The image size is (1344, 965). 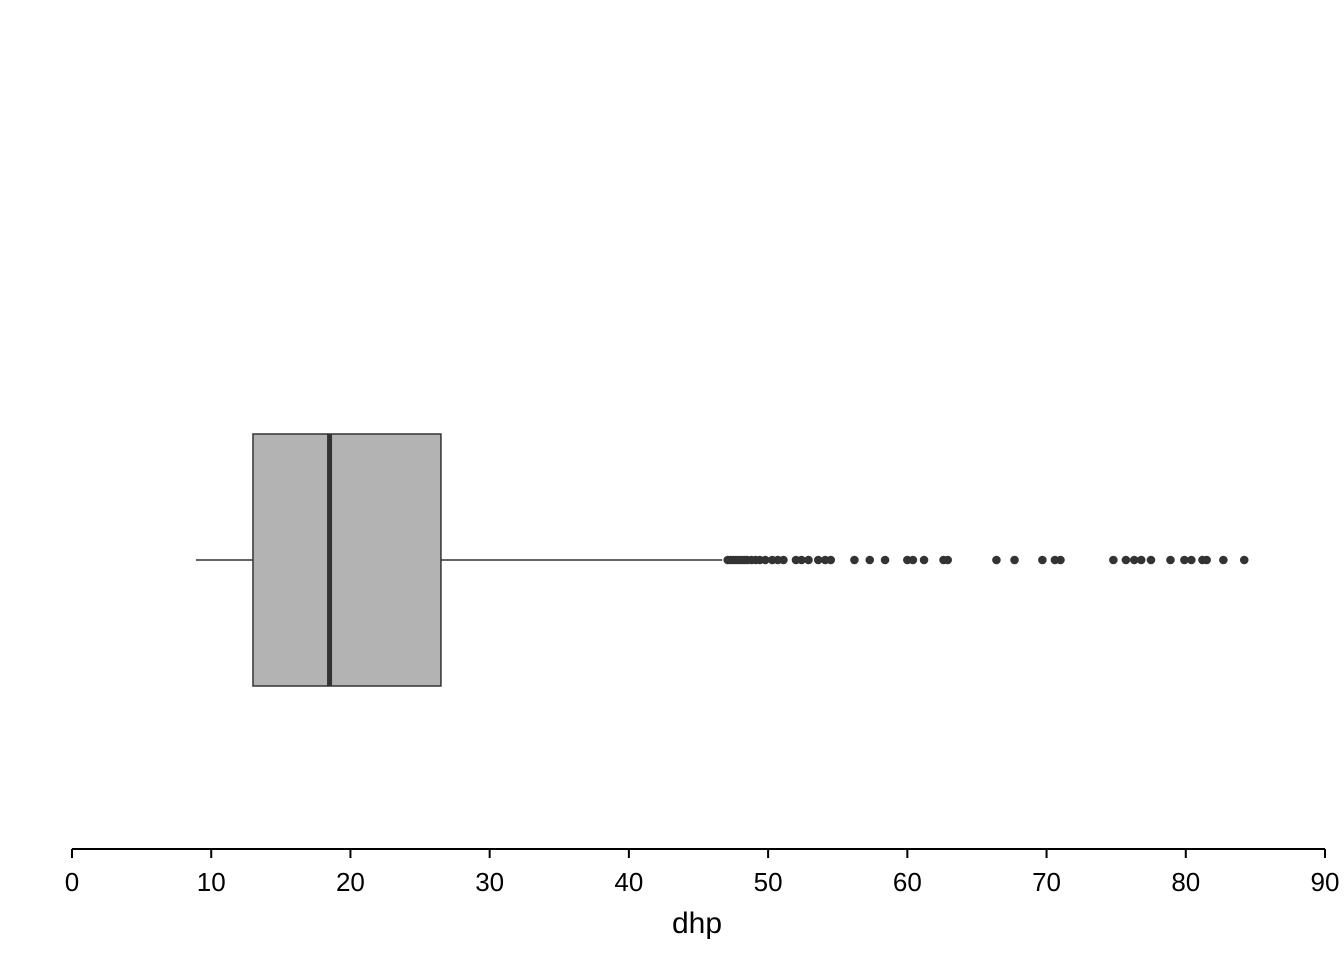 What do you see at coordinates (489, 882) in the screenshot?
I see `x-tick-label: 30` at bounding box center [489, 882].